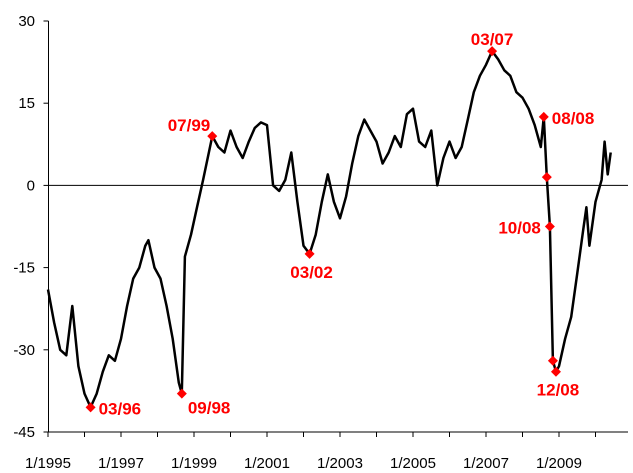 The height and width of the screenshot is (473, 633). Describe the element at coordinates (24, 432) in the screenshot. I see `y-tick-label: -45` at that location.